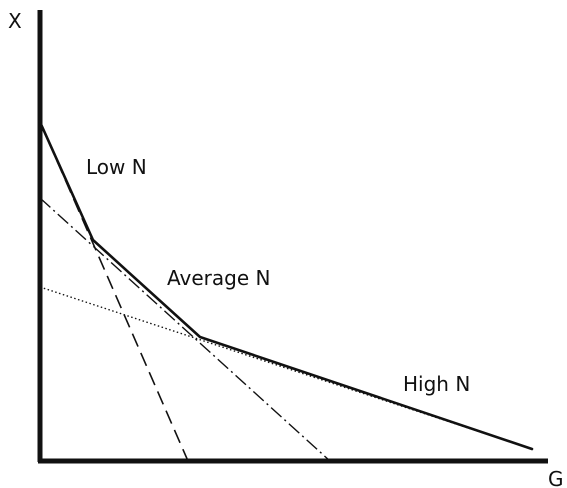  What do you see at coordinates (116, 167) in the screenshot?
I see `low-n-label: Low N` at bounding box center [116, 167].